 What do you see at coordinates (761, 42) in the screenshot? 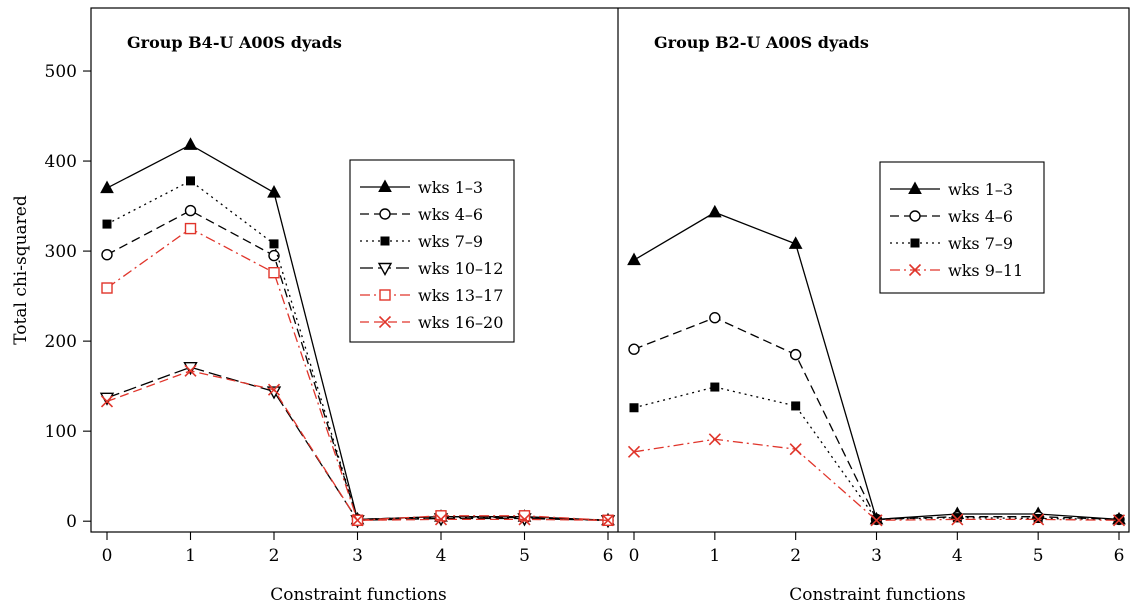
I see `panel-title: Group B2-U A00S dyads` at bounding box center [761, 42].